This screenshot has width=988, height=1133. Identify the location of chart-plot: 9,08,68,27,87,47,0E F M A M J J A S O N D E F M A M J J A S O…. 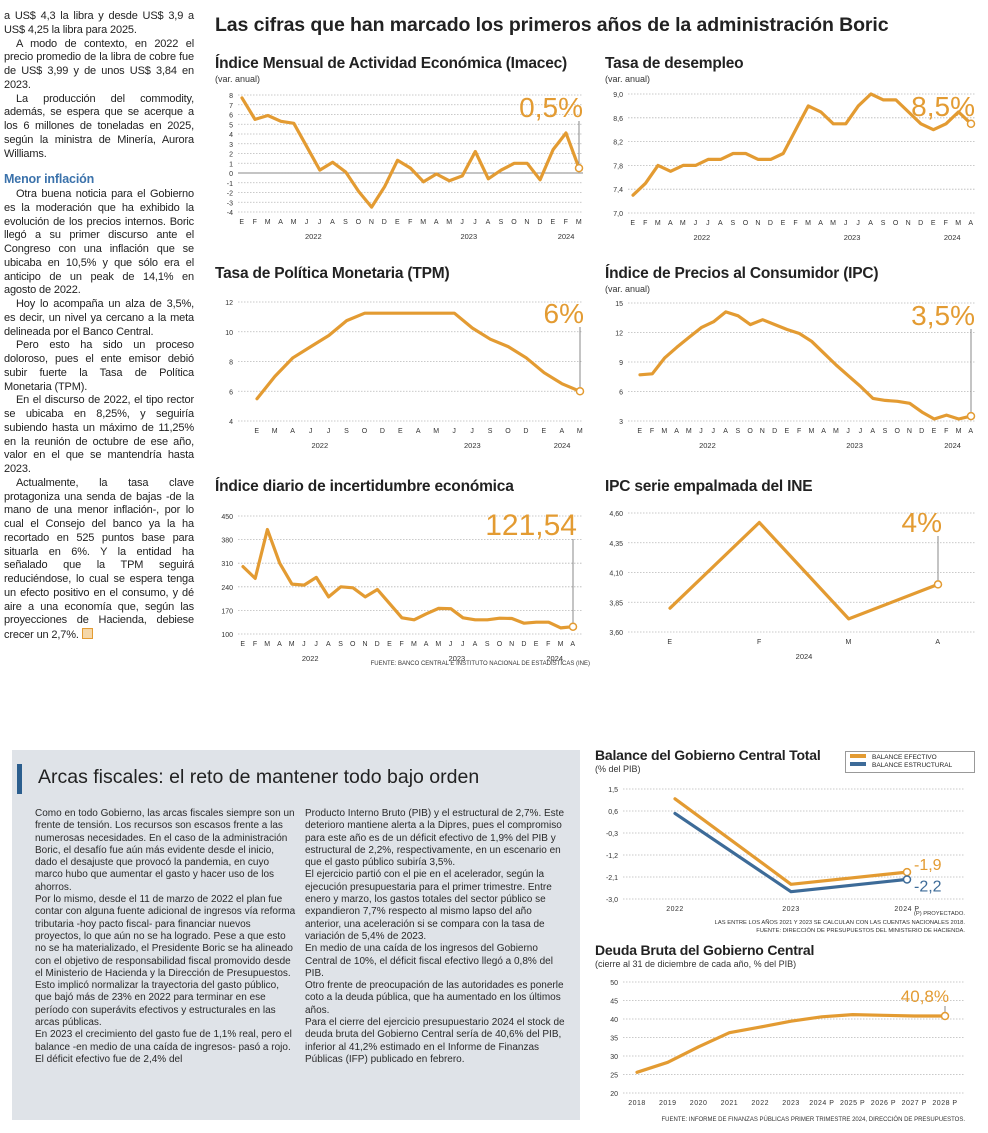
(794, 166).